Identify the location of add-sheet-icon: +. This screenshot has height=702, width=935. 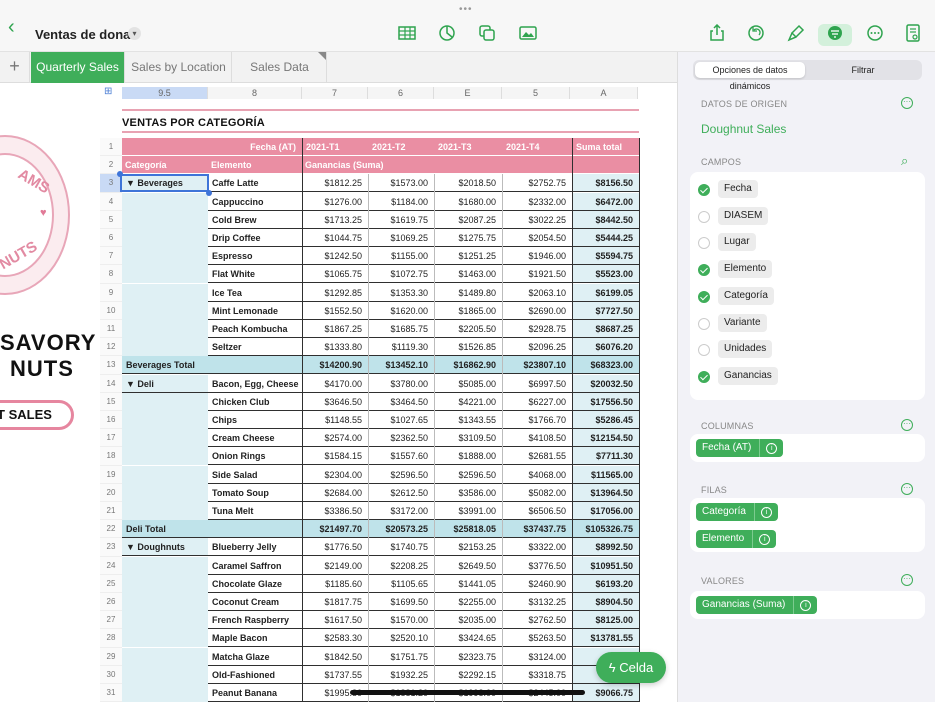
(15, 67).